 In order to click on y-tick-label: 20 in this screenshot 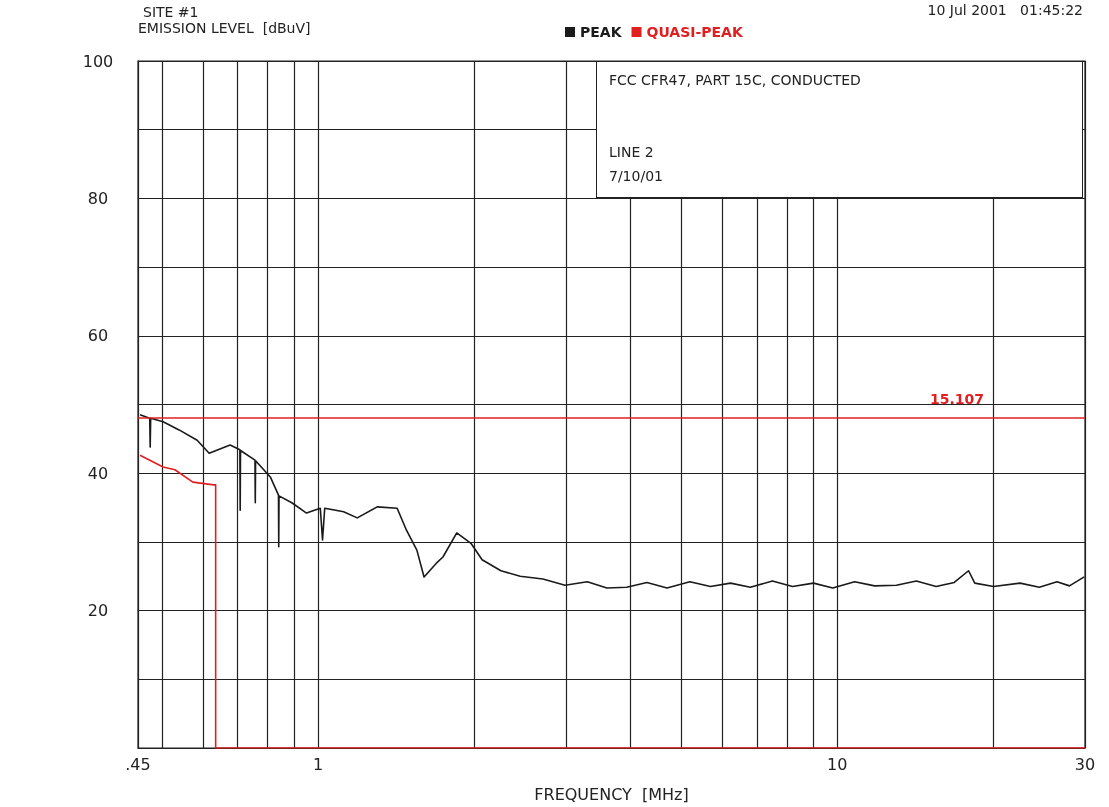, I will do `click(98, 611)`.